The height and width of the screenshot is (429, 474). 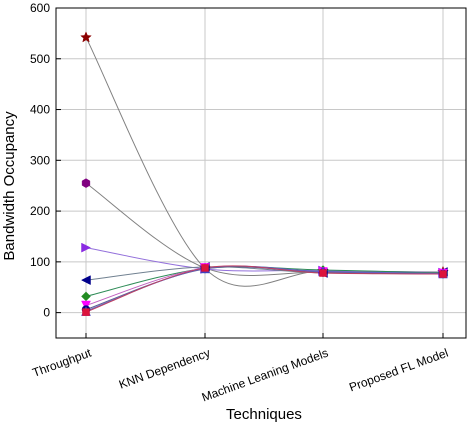 What do you see at coordinates (9, 186) in the screenshot?
I see `y-axis-title: Bandwidth Occupancy` at bounding box center [9, 186].